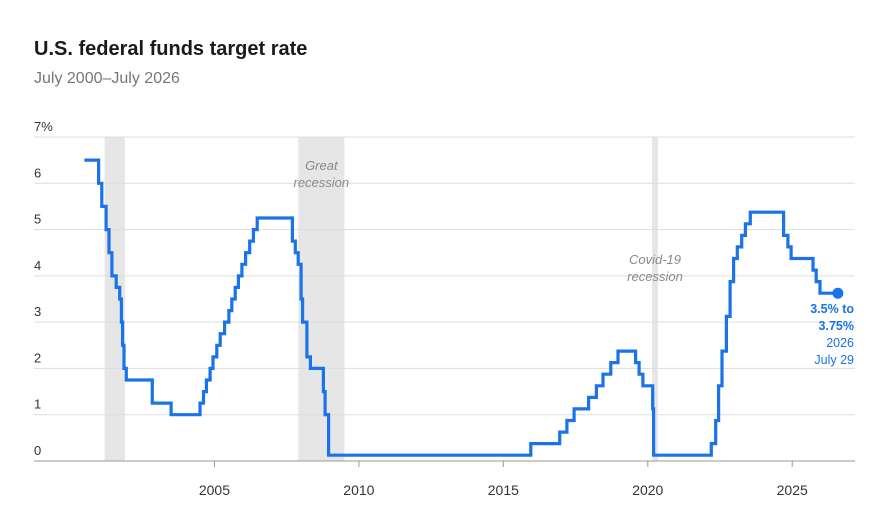 The width and height of the screenshot is (892, 527). Describe the element at coordinates (37, 450) in the screenshot. I see `y-tick-label: 0` at that location.